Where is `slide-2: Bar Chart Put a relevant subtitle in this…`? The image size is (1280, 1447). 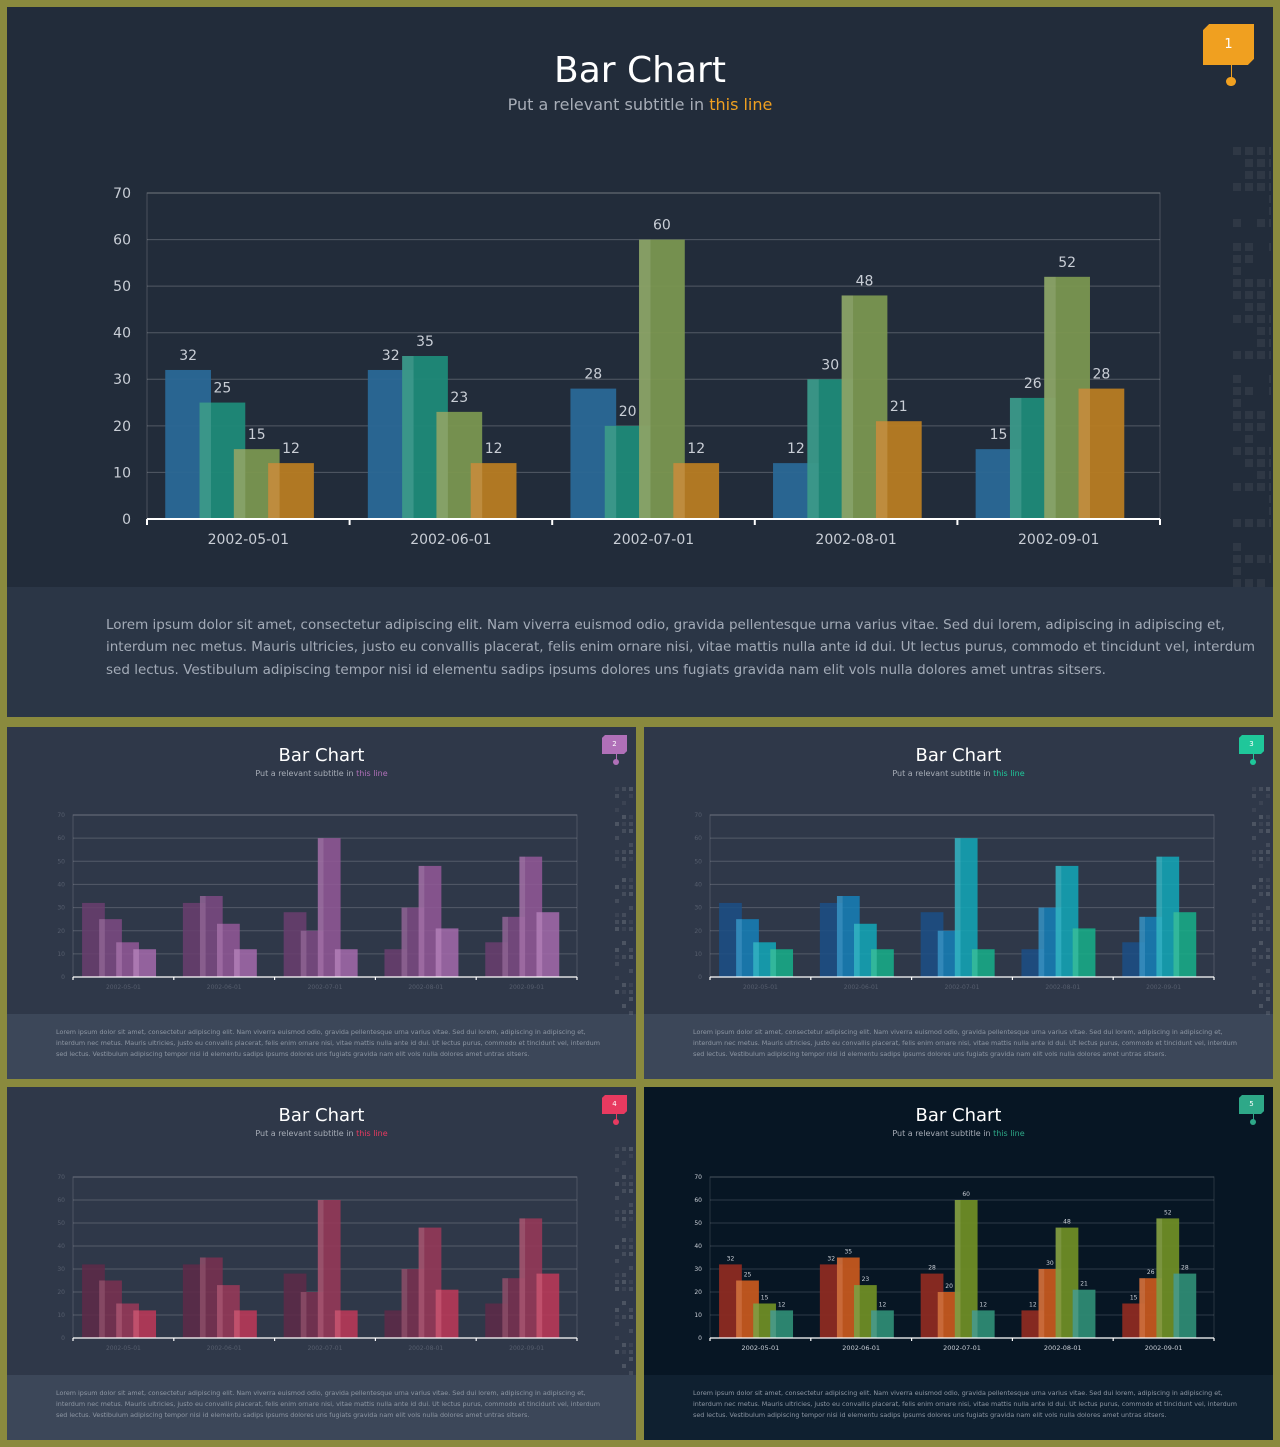
slide-2: Bar Chart Put a relevant subtitle in this… is located at coordinates (321, 903).